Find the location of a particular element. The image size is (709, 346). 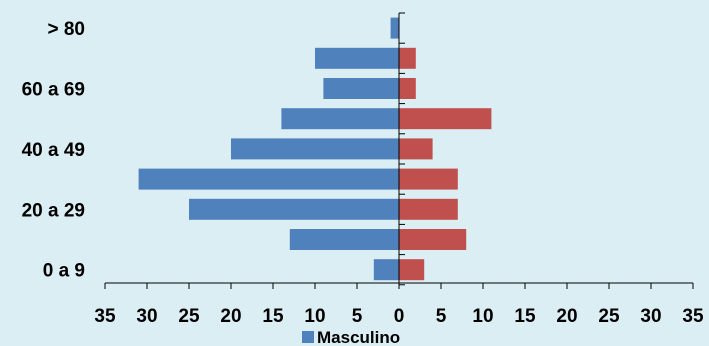

category-label-0-a-9: 0 a 9 is located at coordinates (64, 271).